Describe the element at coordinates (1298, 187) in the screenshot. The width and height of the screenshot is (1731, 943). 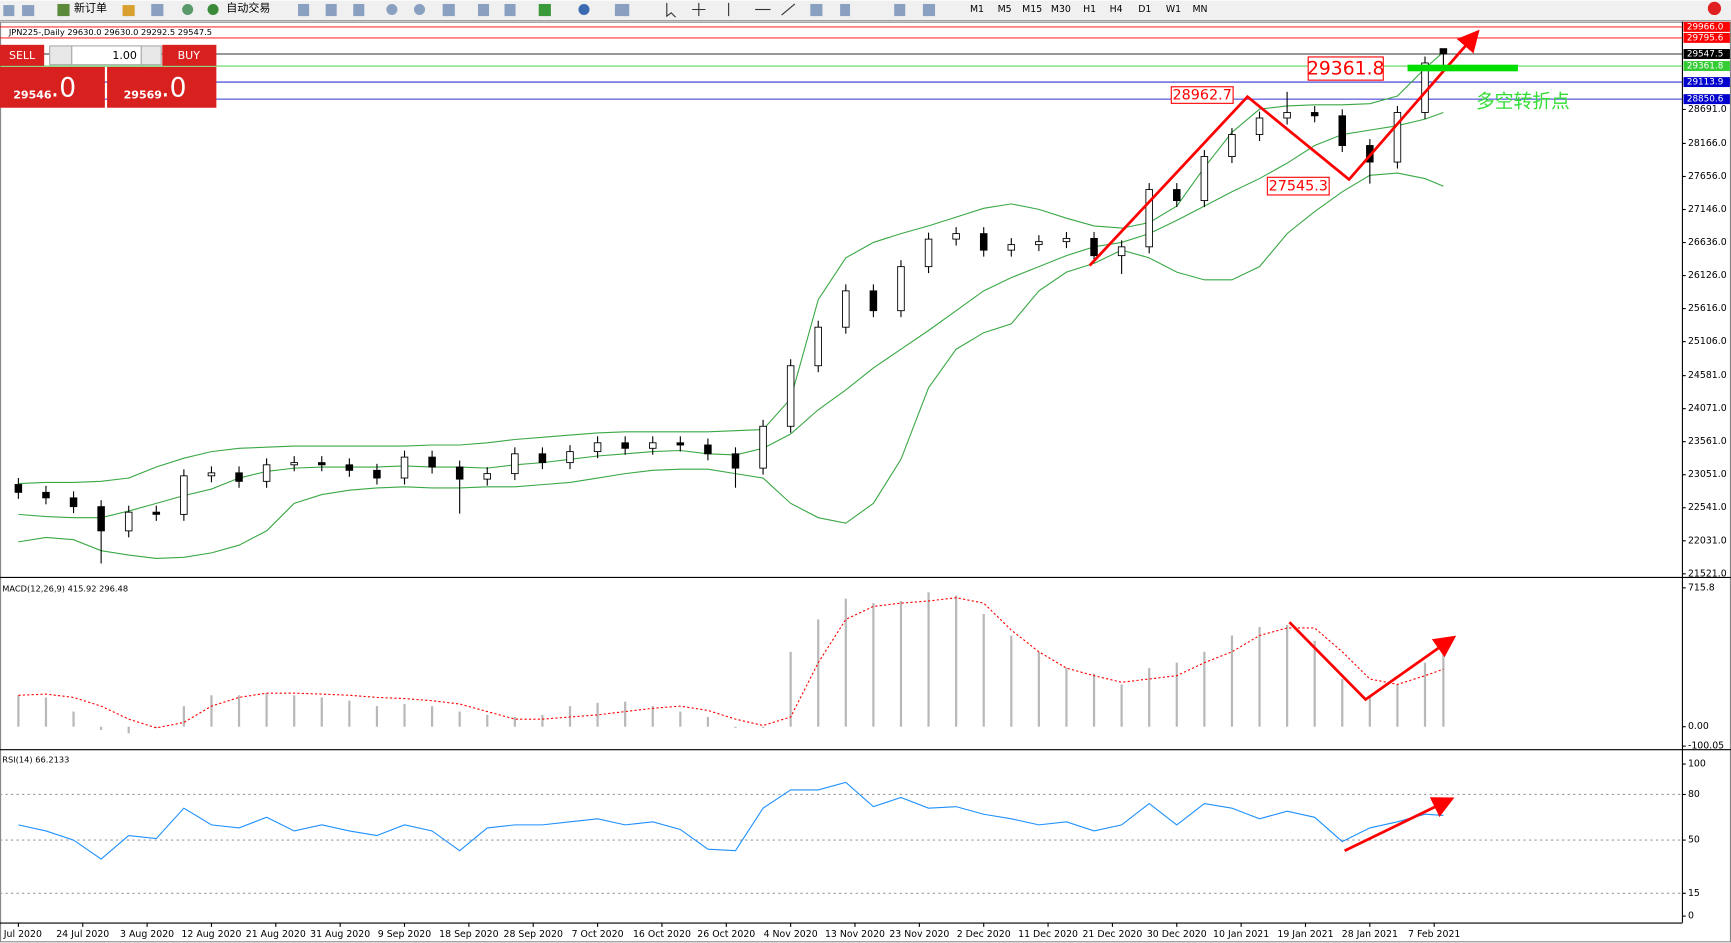
I see `annotation-label: 27545.3` at that location.